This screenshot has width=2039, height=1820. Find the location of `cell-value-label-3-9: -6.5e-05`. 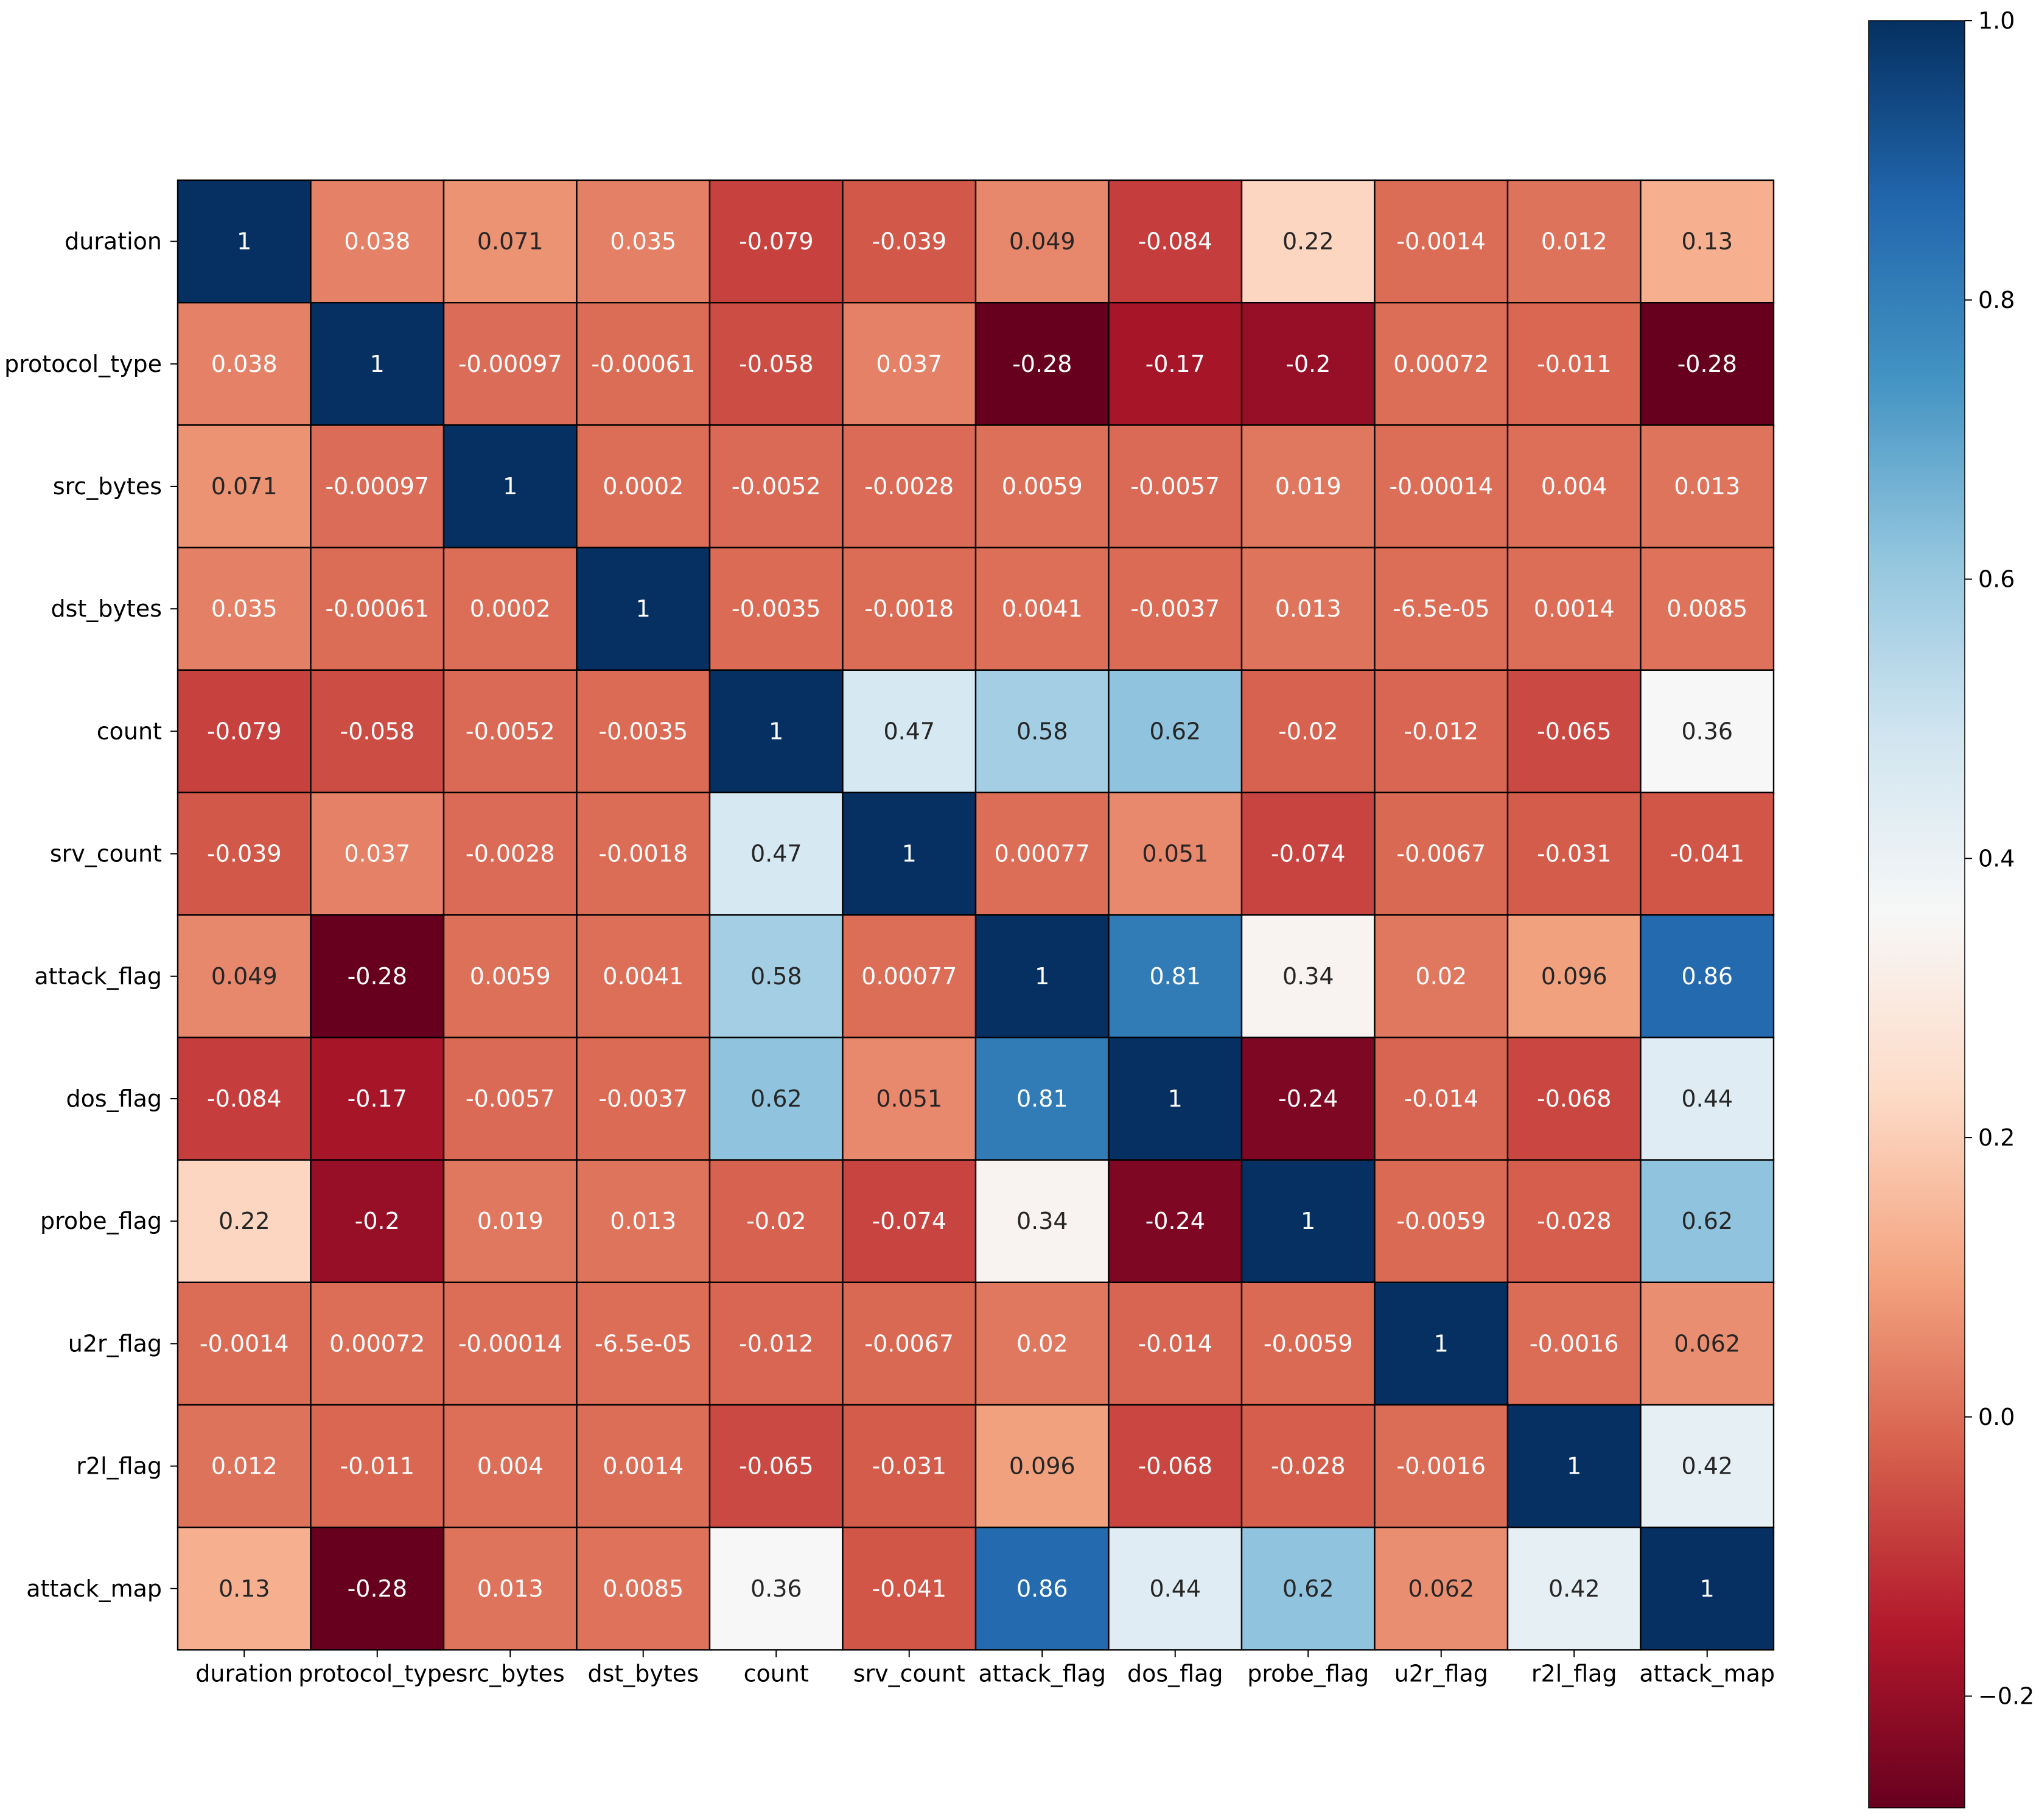

cell-value-label-3-9: -6.5e-05 is located at coordinates (1441, 608).